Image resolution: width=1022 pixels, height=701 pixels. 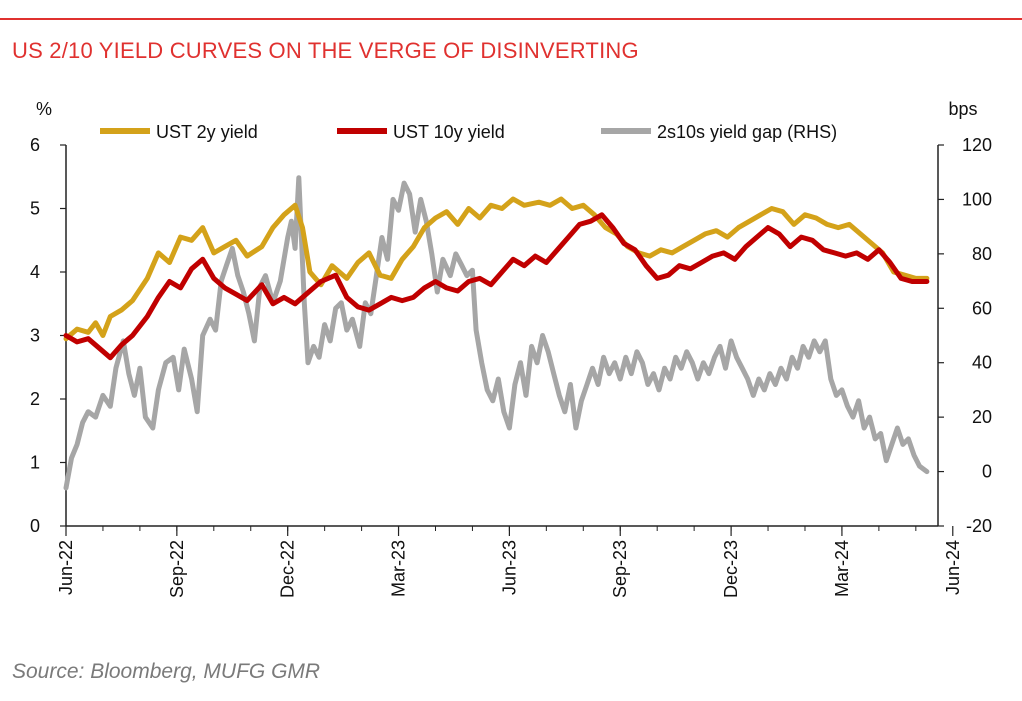 I want to click on legend-label-gap: 2s10s yield gap (RHS), so click(x=747, y=132).